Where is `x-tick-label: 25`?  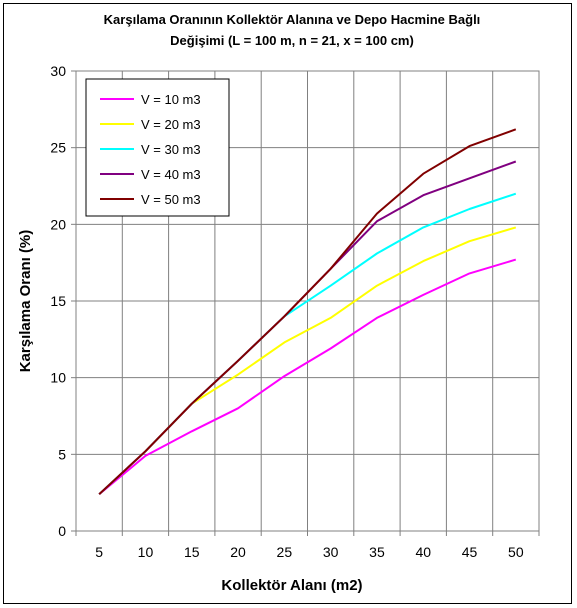 x-tick-label: 25 is located at coordinates (285, 552).